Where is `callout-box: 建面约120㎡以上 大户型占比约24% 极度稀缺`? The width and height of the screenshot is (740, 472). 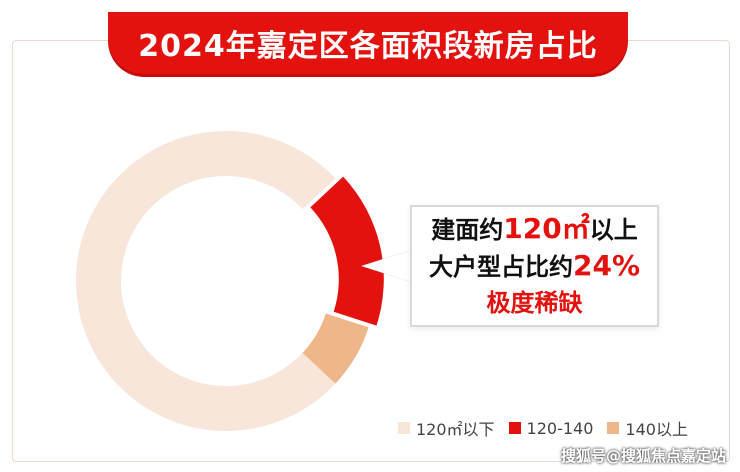
callout-box: 建面约120㎡以上 大户型占比约24% 极度稀缺 is located at coordinates (534, 266).